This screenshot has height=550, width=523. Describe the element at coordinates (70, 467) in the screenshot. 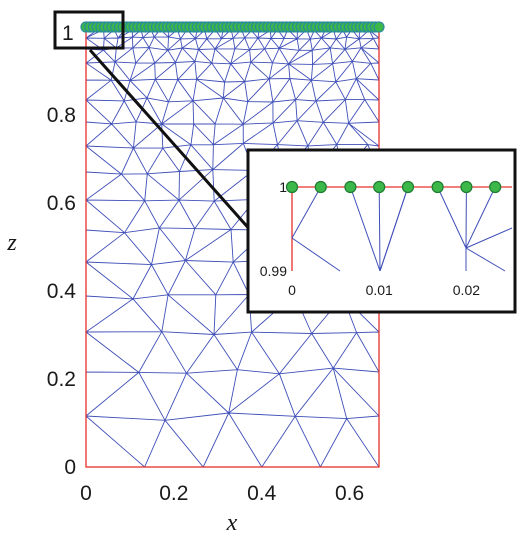

I see `y-tick-label: 0` at that location.